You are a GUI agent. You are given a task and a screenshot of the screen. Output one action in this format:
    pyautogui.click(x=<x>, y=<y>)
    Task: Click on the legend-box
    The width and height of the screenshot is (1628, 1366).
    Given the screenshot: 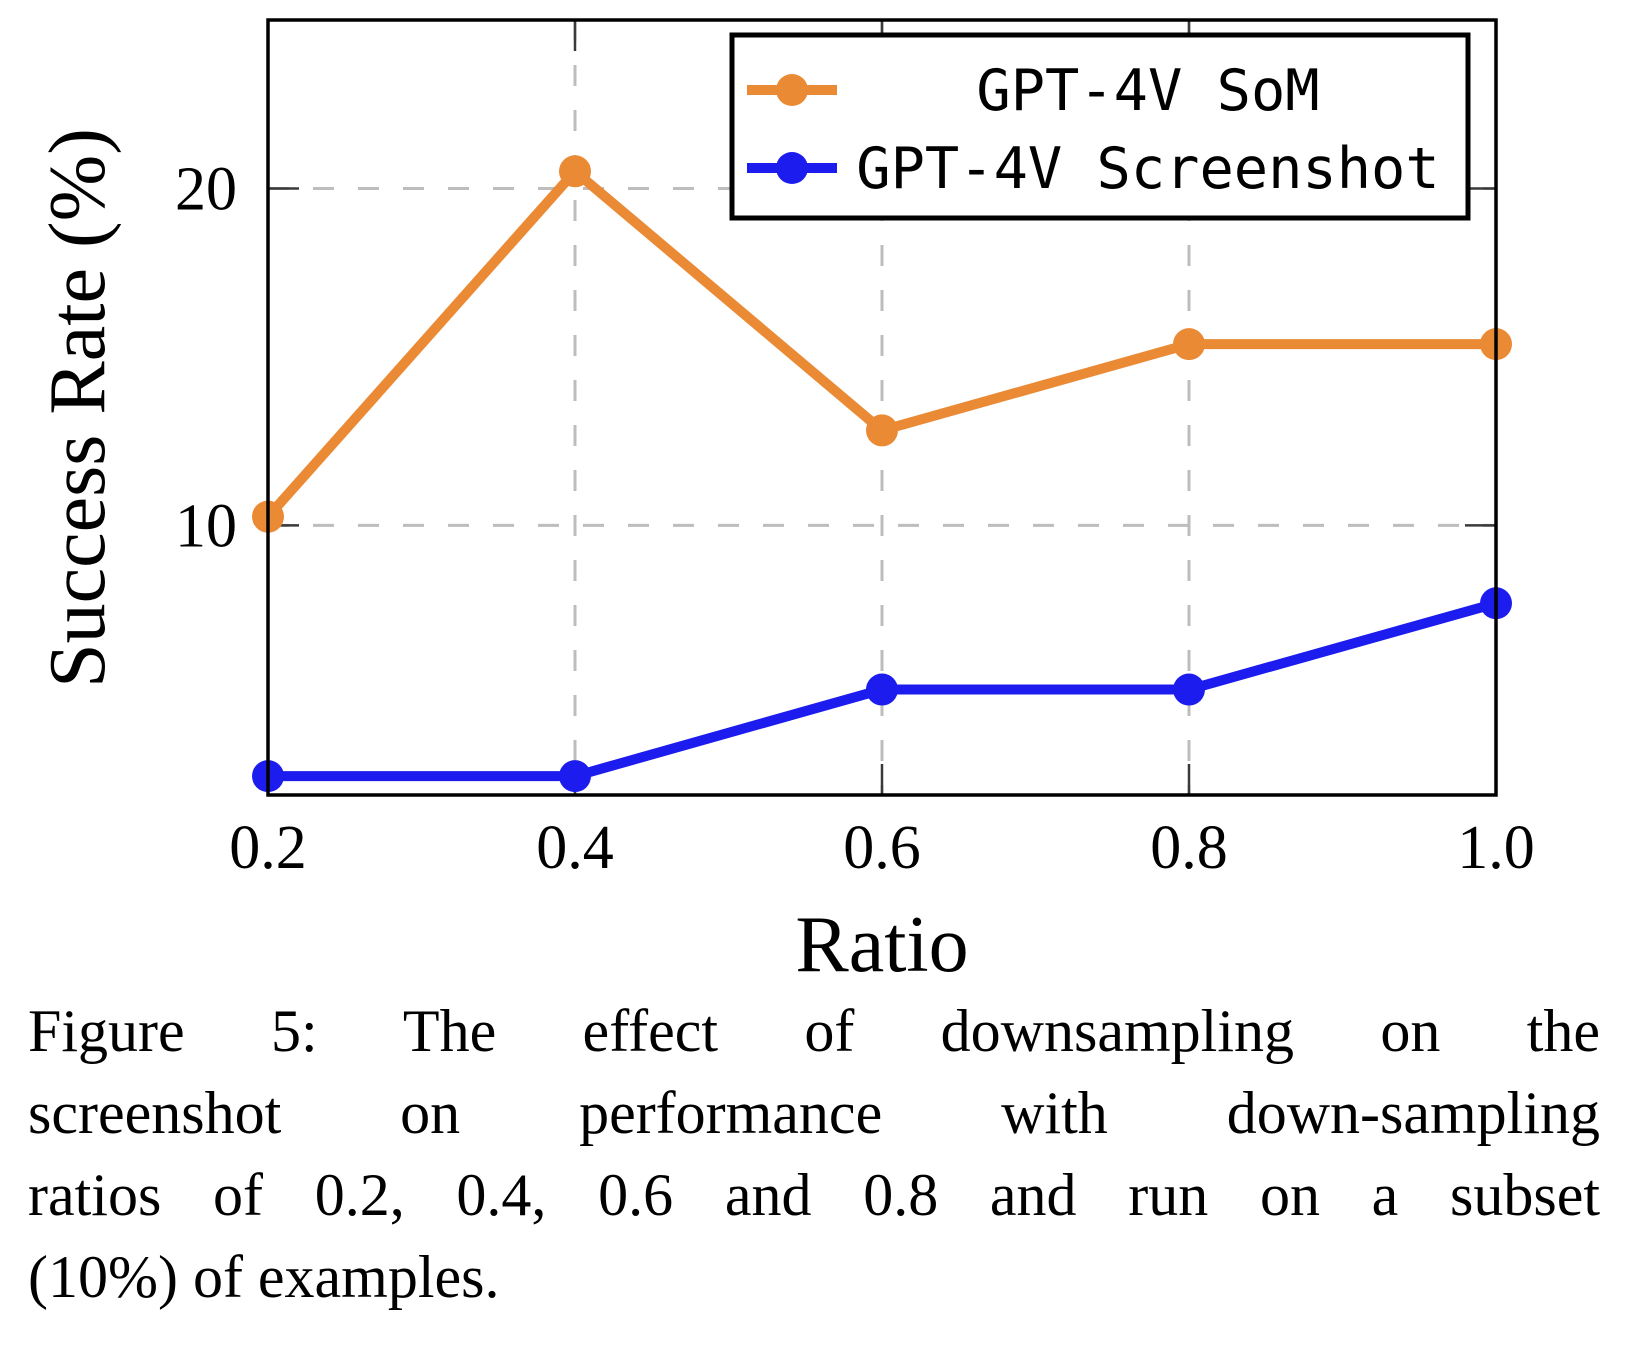 What is the action you would take?
    pyautogui.click(x=1100, y=126)
    